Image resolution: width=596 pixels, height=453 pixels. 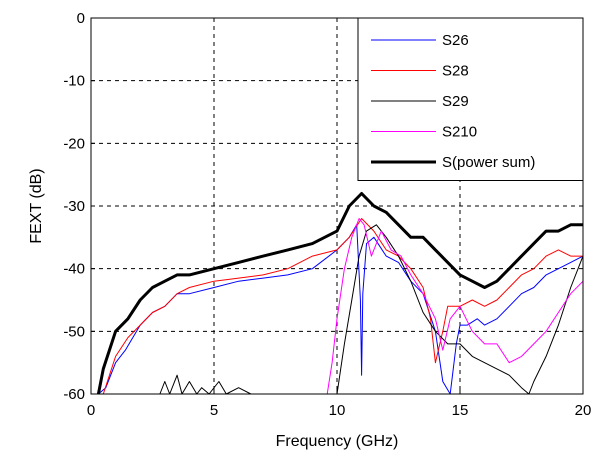 I want to click on legend-entry-4: S(power sum), so click(x=488, y=162).